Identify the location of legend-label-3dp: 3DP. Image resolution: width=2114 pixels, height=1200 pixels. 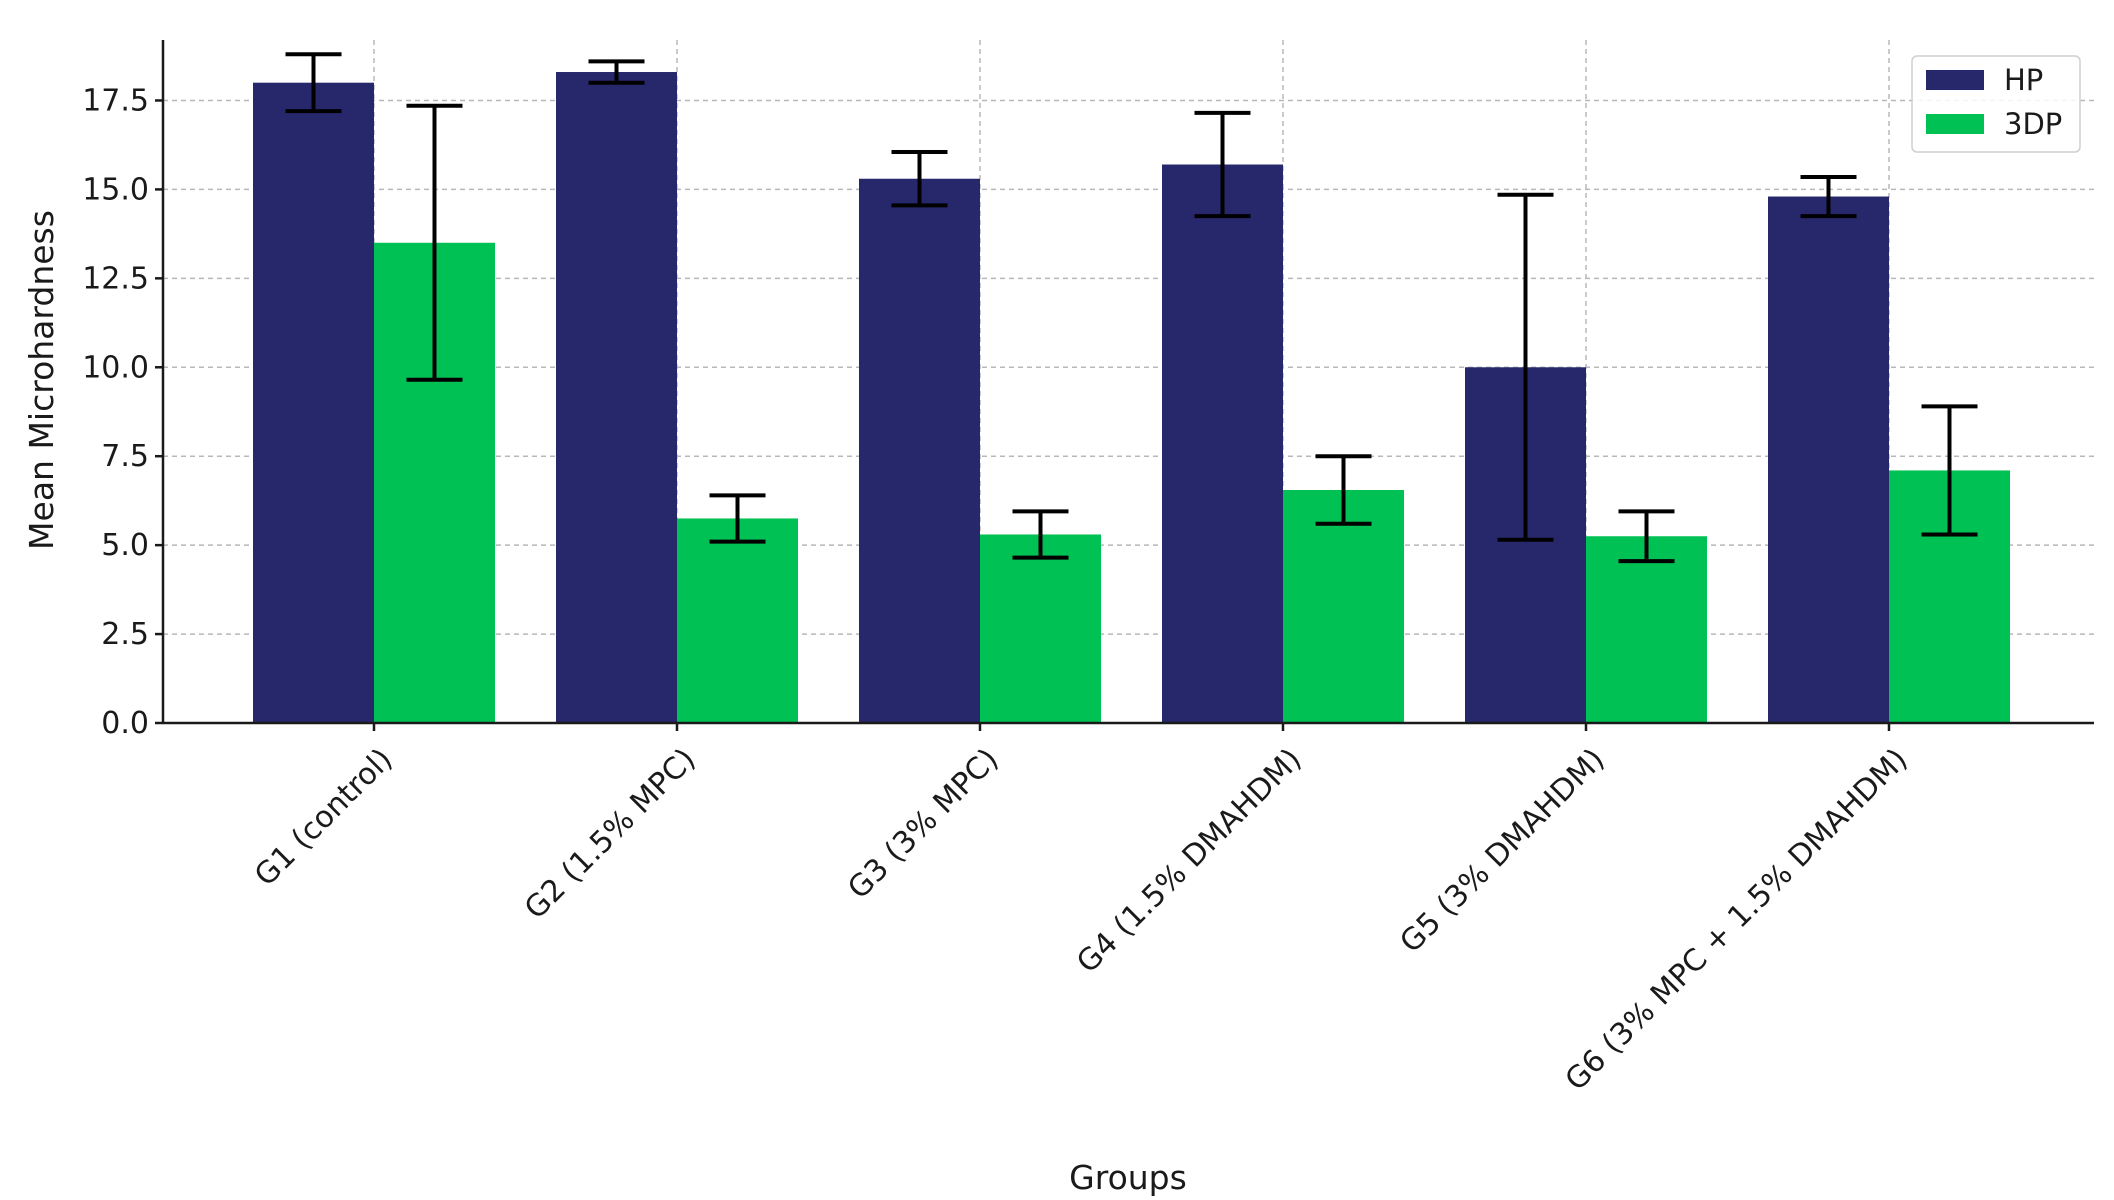
(2033, 124).